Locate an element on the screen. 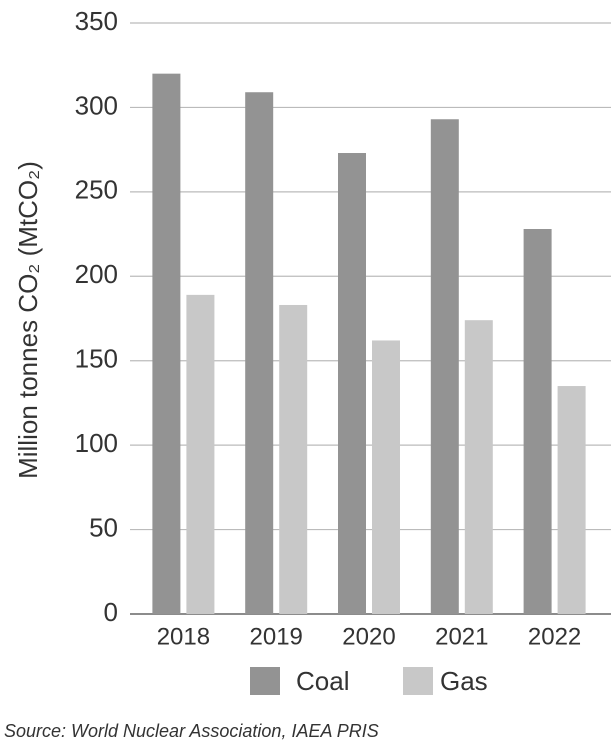  y-tick-label: 100 is located at coordinates (96, 443).